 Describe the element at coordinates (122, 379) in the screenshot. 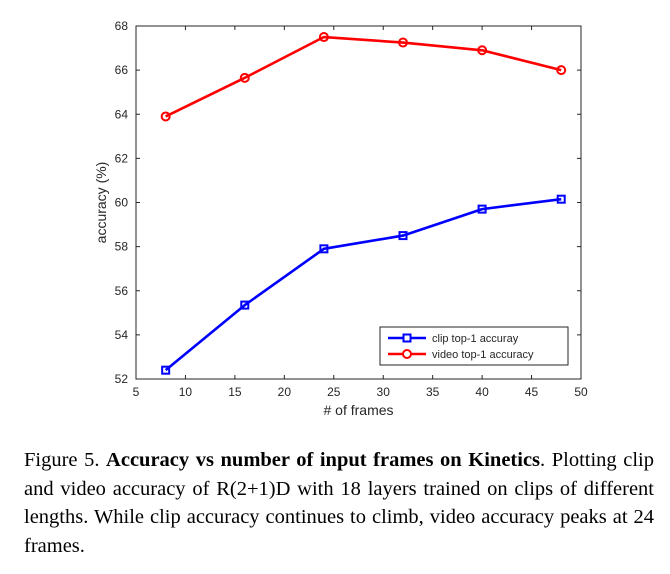

I see `y-tick-label: 52` at that location.